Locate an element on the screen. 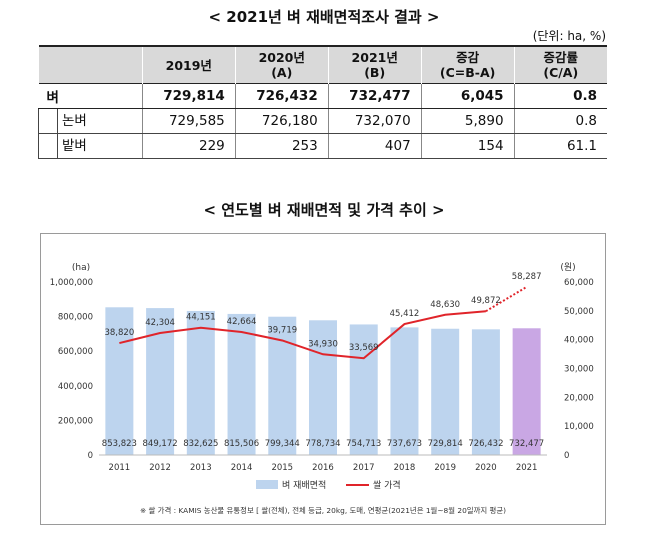 The image size is (648, 541). left-axis-label: (ha) is located at coordinates (81, 268).